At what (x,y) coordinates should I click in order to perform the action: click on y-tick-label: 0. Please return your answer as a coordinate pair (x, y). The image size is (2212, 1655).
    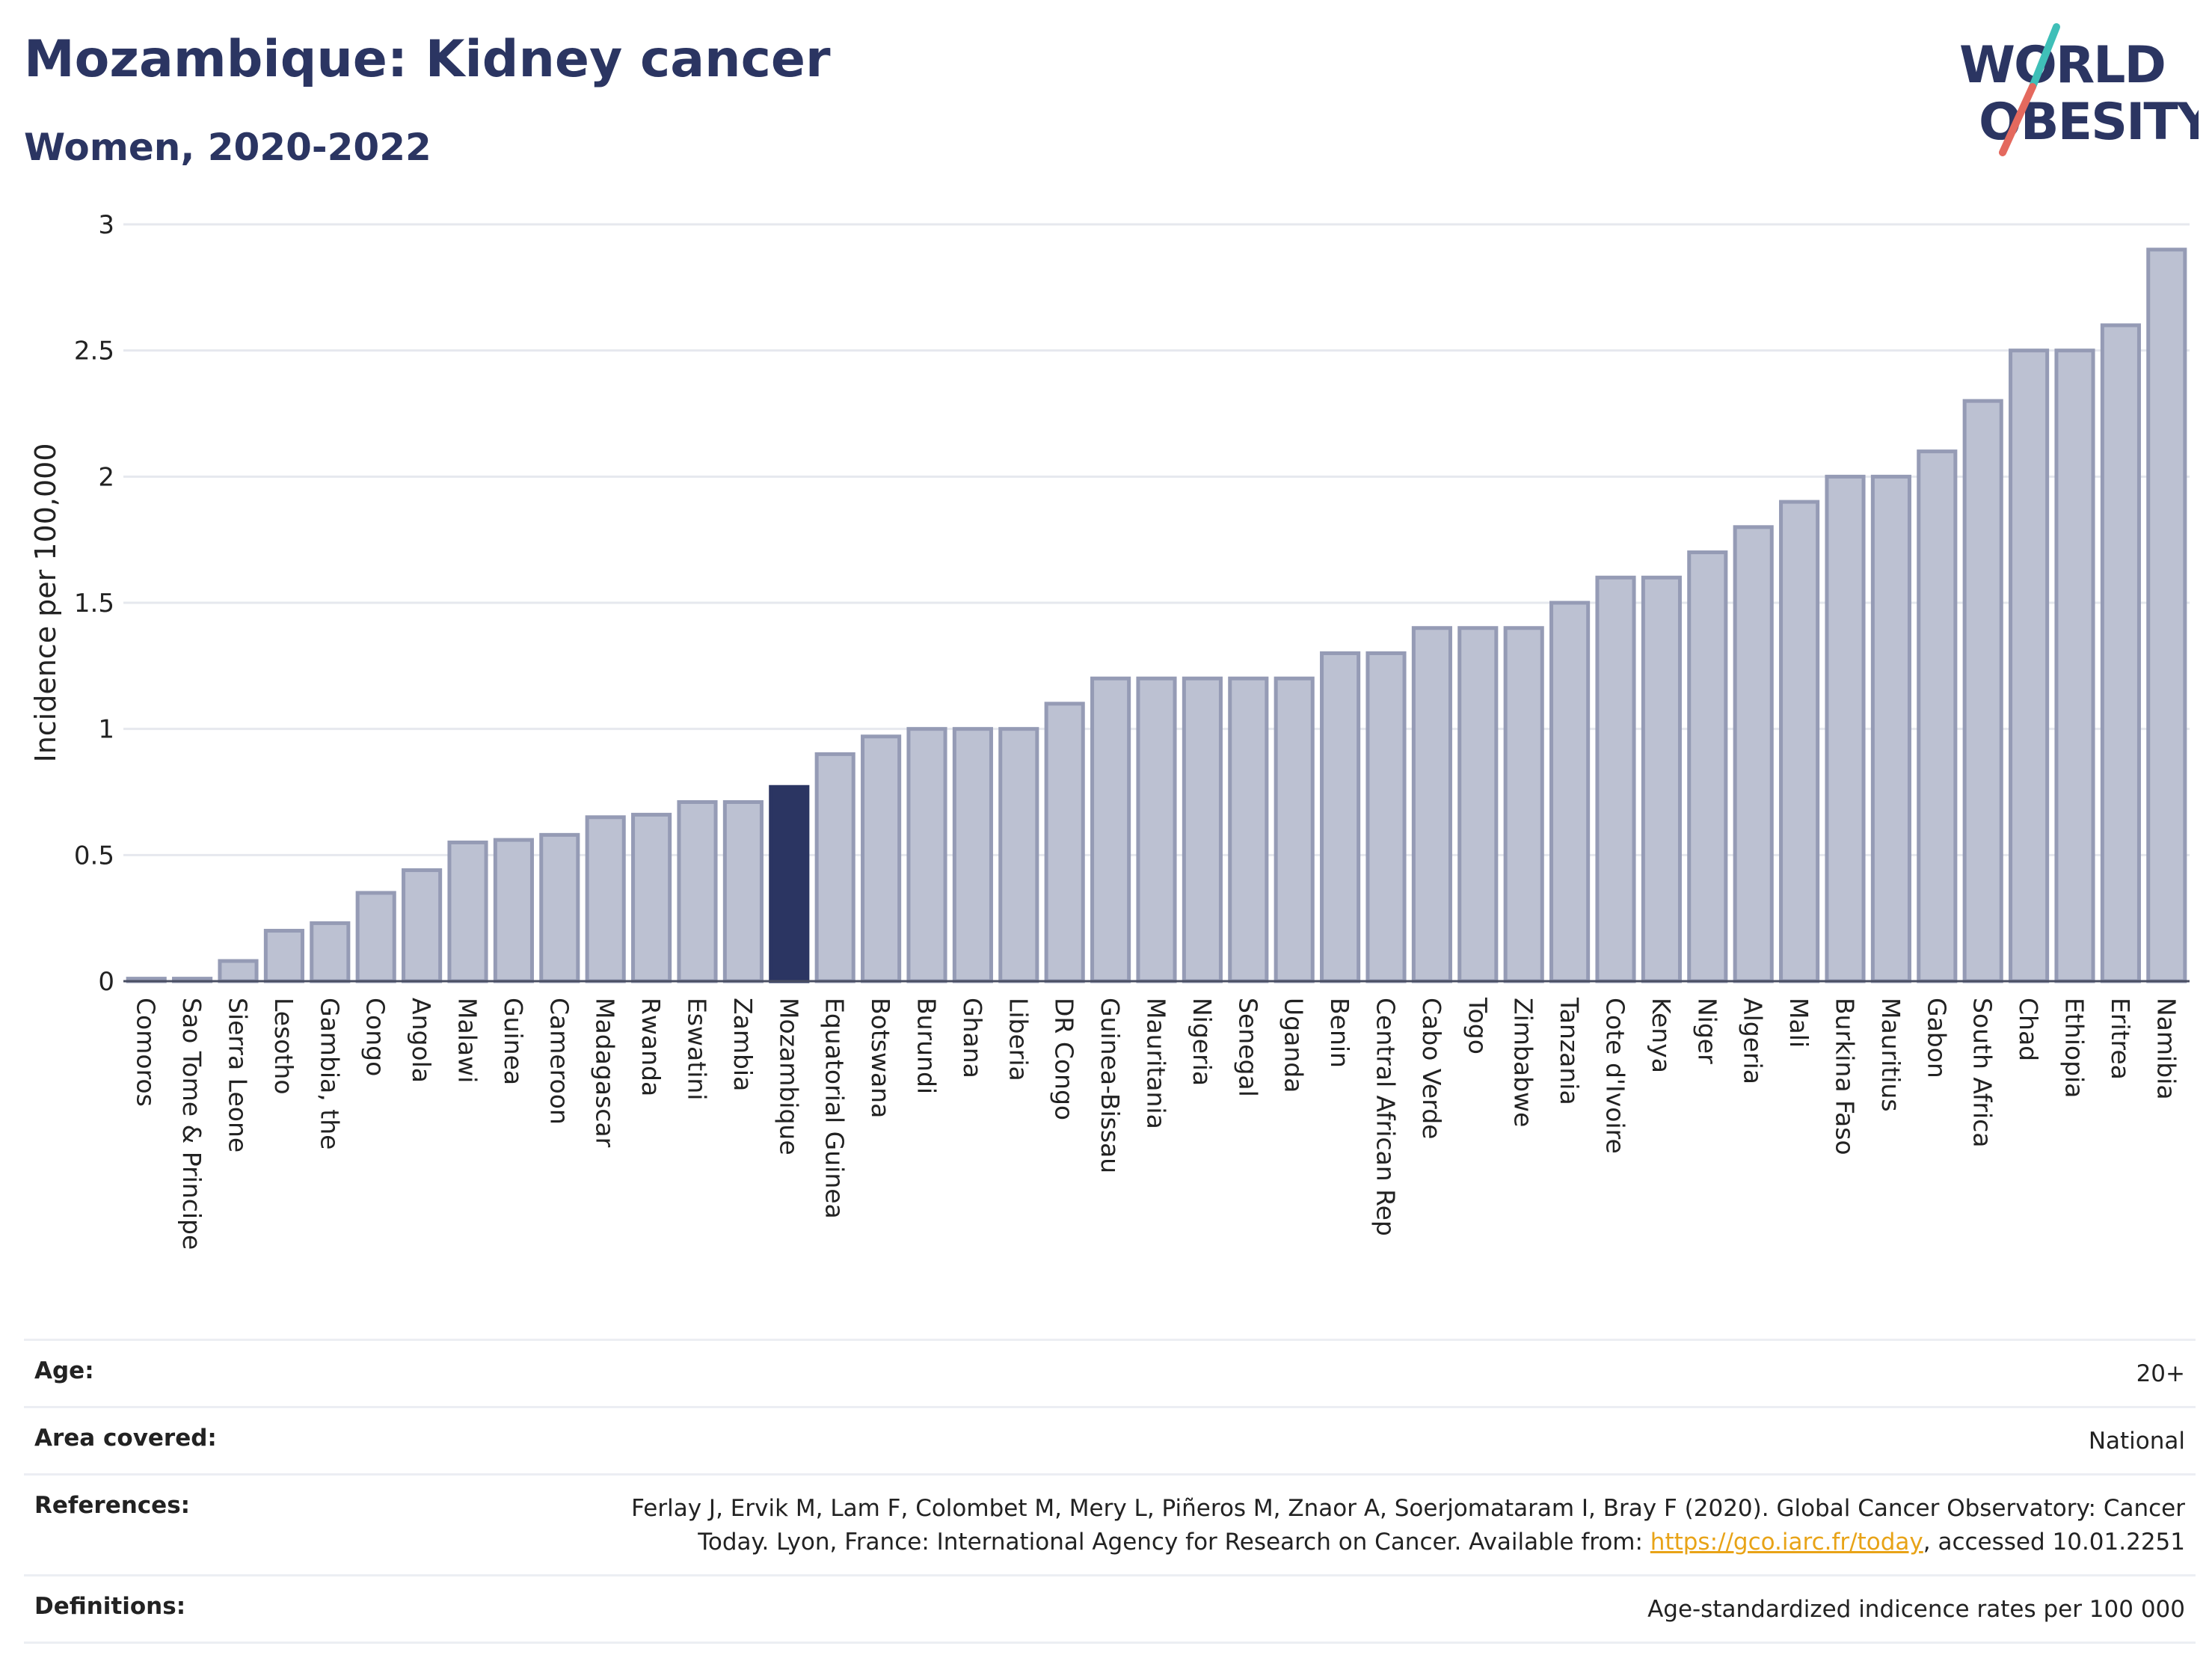
    Looking at the image, I should click on (106, 982).